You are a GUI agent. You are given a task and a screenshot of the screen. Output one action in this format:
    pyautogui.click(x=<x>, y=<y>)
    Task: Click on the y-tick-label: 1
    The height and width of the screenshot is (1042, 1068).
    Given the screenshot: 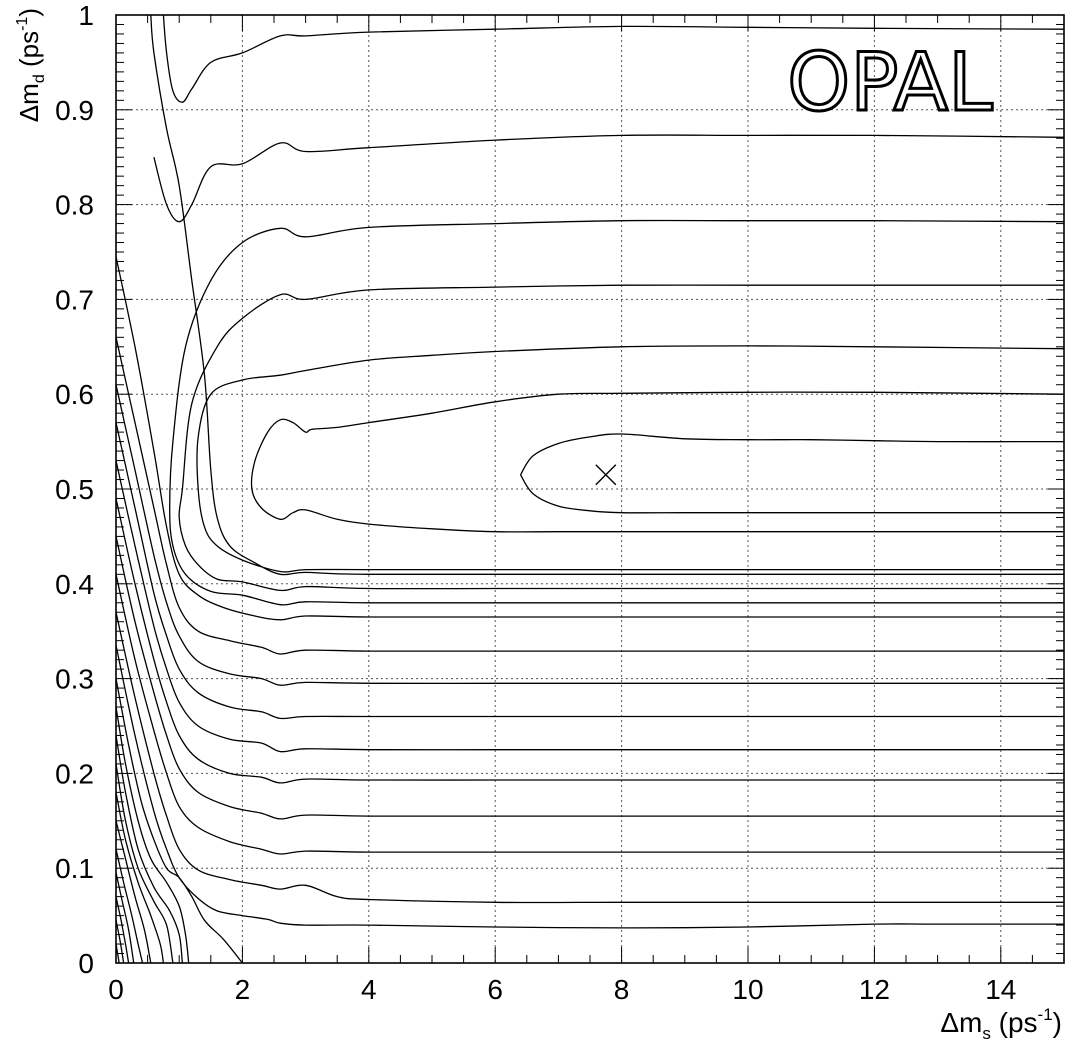 What is the action you would take?
    pyautogui.click(x=86, y=15)
    